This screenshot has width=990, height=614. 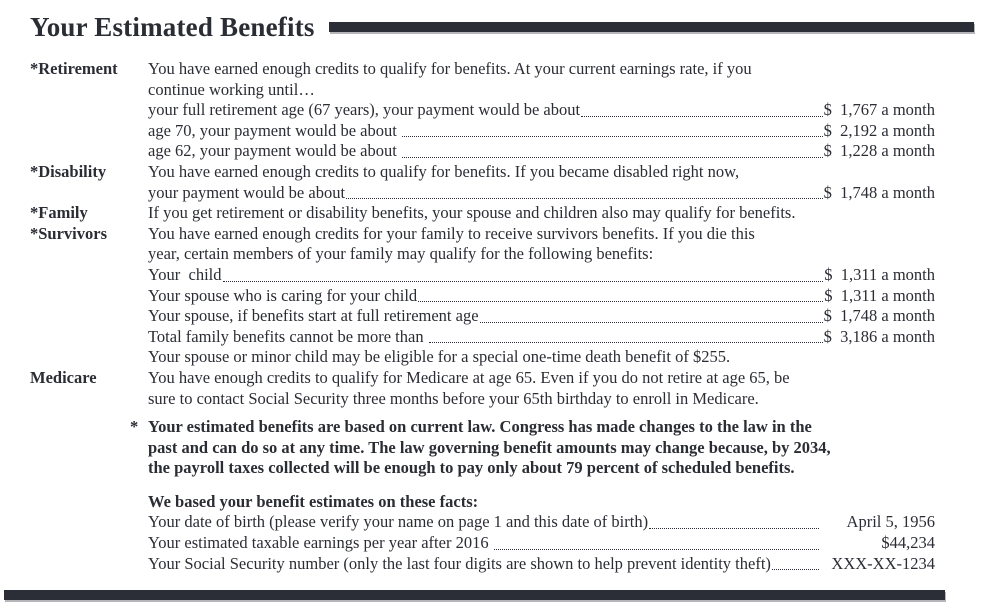 I want to click on row-text: your payment would be about, so click(x=247, y=192).